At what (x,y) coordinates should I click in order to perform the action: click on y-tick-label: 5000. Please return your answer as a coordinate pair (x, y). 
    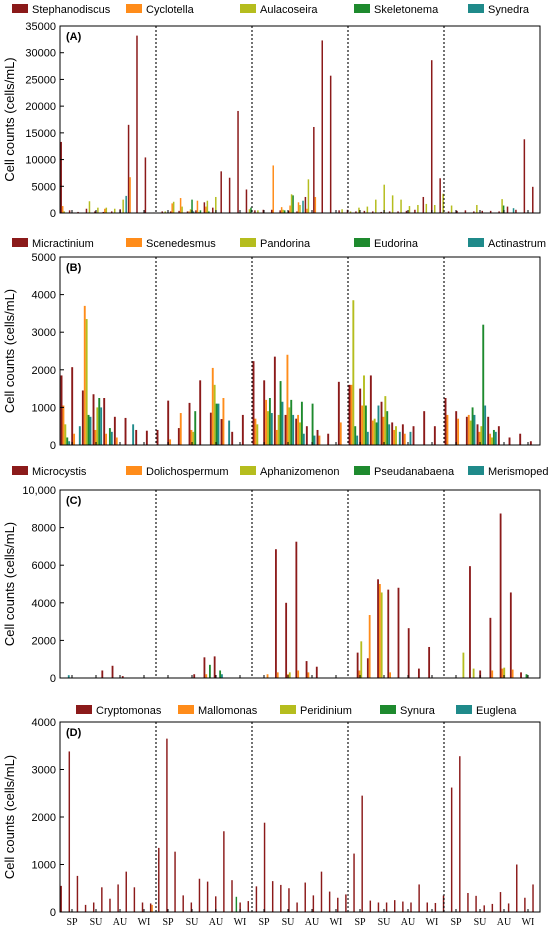
    Looking at the image, I should click on (44, 258).